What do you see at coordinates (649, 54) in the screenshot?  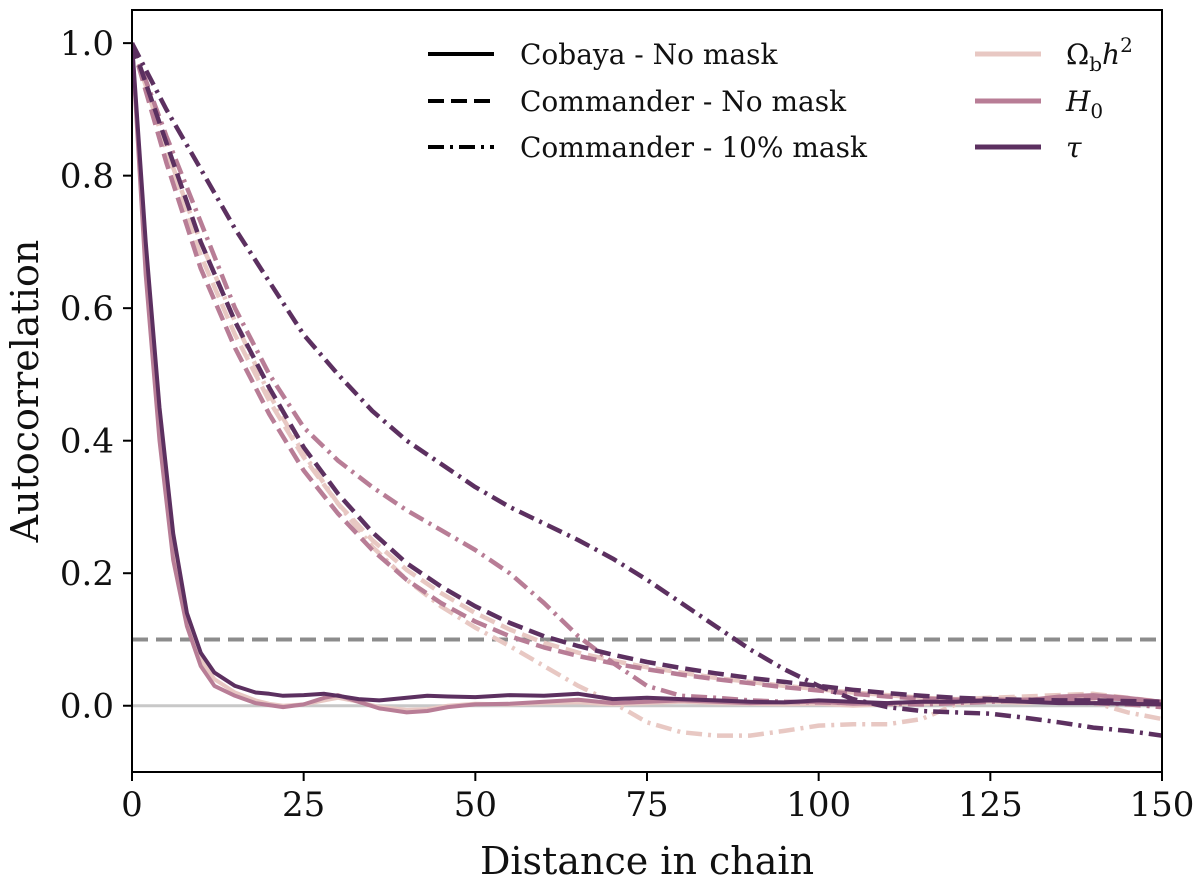 I see `legend-label-cobaya: Cobaya - No mask` at bounding box center [649, 54].